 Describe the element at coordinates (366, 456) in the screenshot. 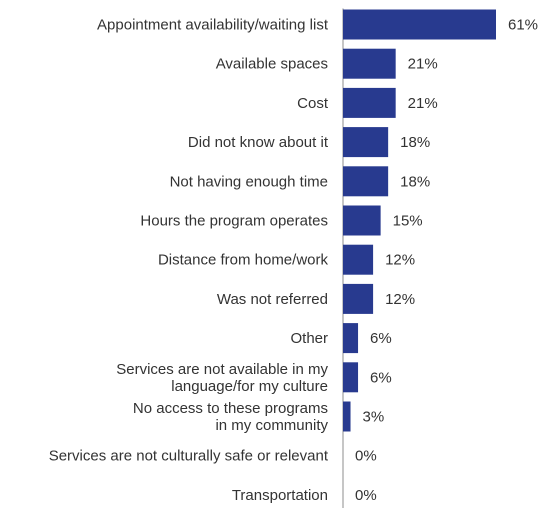

I see `value-label-11: 0%` at that location.